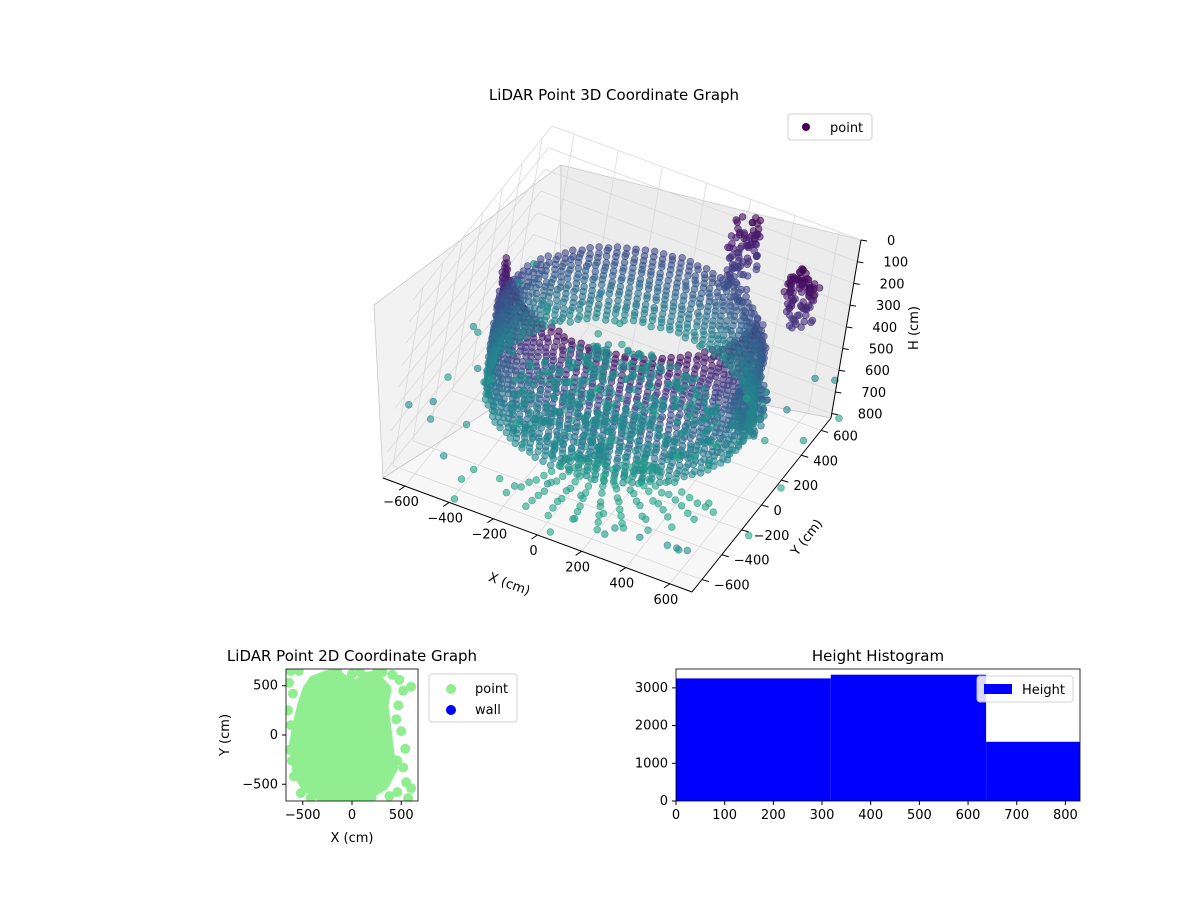 This screenshot has height=900, width=1200. Describe the element at coordinates (908, 737) in the screenshot. I see `histogram-bar` at that location.